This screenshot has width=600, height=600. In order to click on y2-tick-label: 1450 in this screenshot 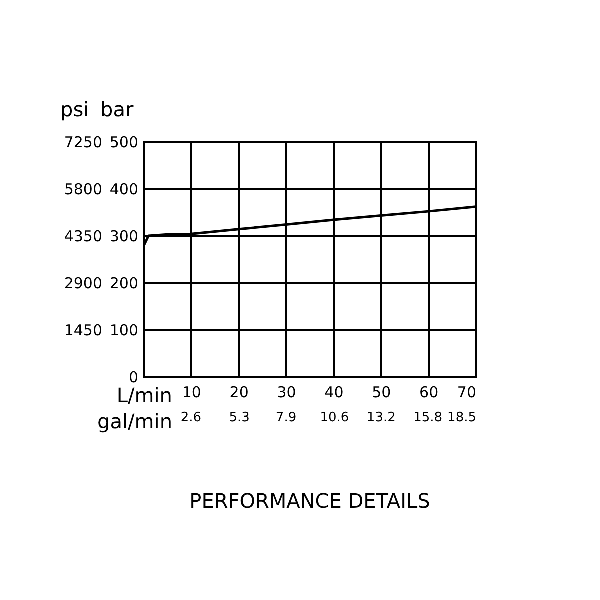, I will do `click(83, 331)`.